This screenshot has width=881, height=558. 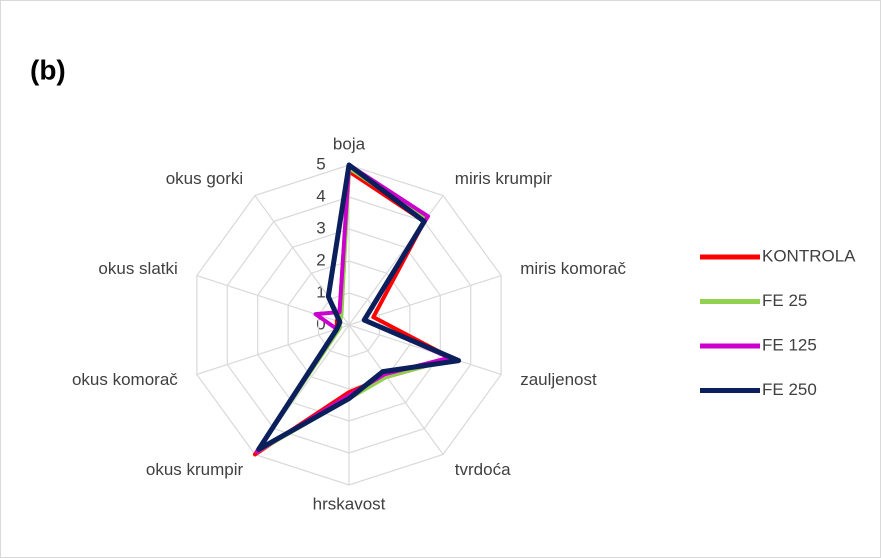 What do you see at coordinates (204, 178) in the screenshot?
I see `axis-label: okus gorki` at bounding box center [204, 178].